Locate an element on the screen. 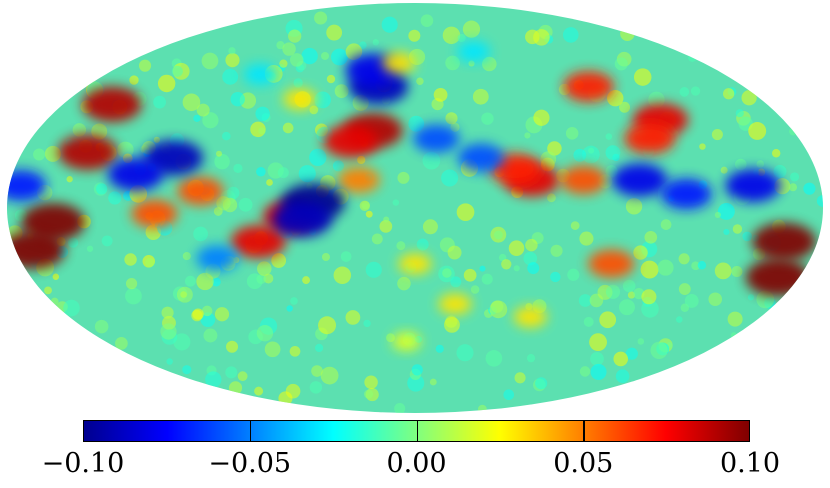  colorbar-tick-label: 0.00 is located at coordinates (416, 463).